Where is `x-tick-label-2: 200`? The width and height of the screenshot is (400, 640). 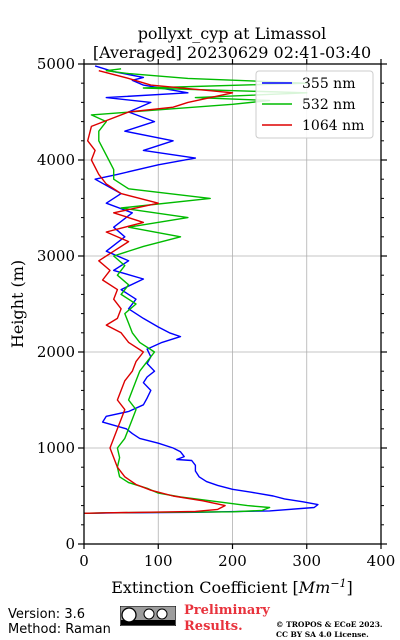 x-tick-label-2: 200 is located at coordinates (232, 561).